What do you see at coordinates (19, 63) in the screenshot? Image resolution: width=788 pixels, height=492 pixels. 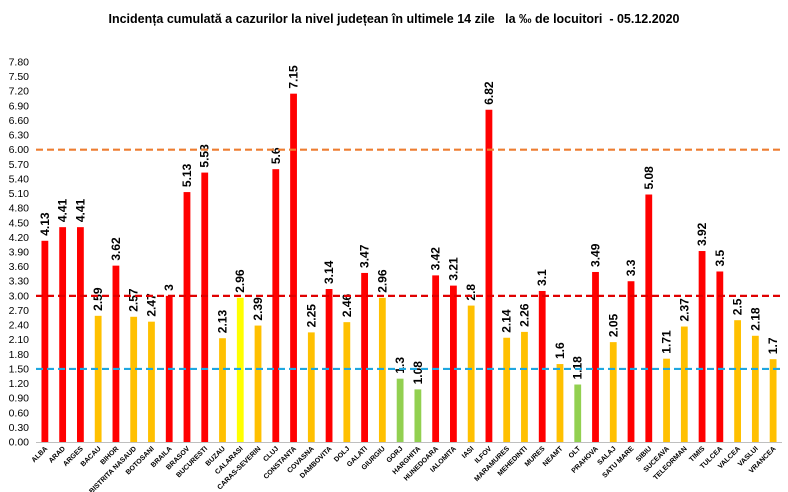 I see `y-tick-label: 7.80` at bounding box center [19, 63].